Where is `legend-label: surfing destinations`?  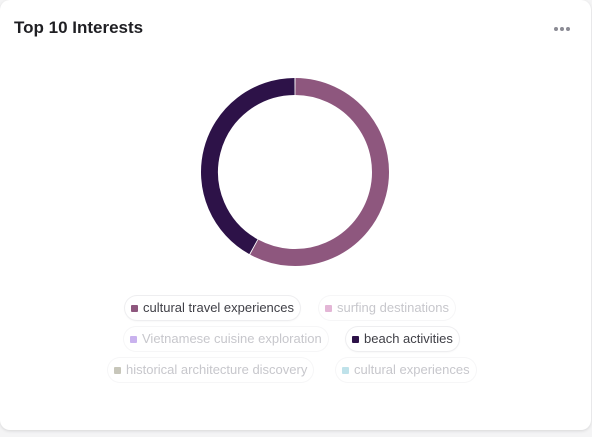 legend-label: surfing destinations is located at coordinates (393, 307).